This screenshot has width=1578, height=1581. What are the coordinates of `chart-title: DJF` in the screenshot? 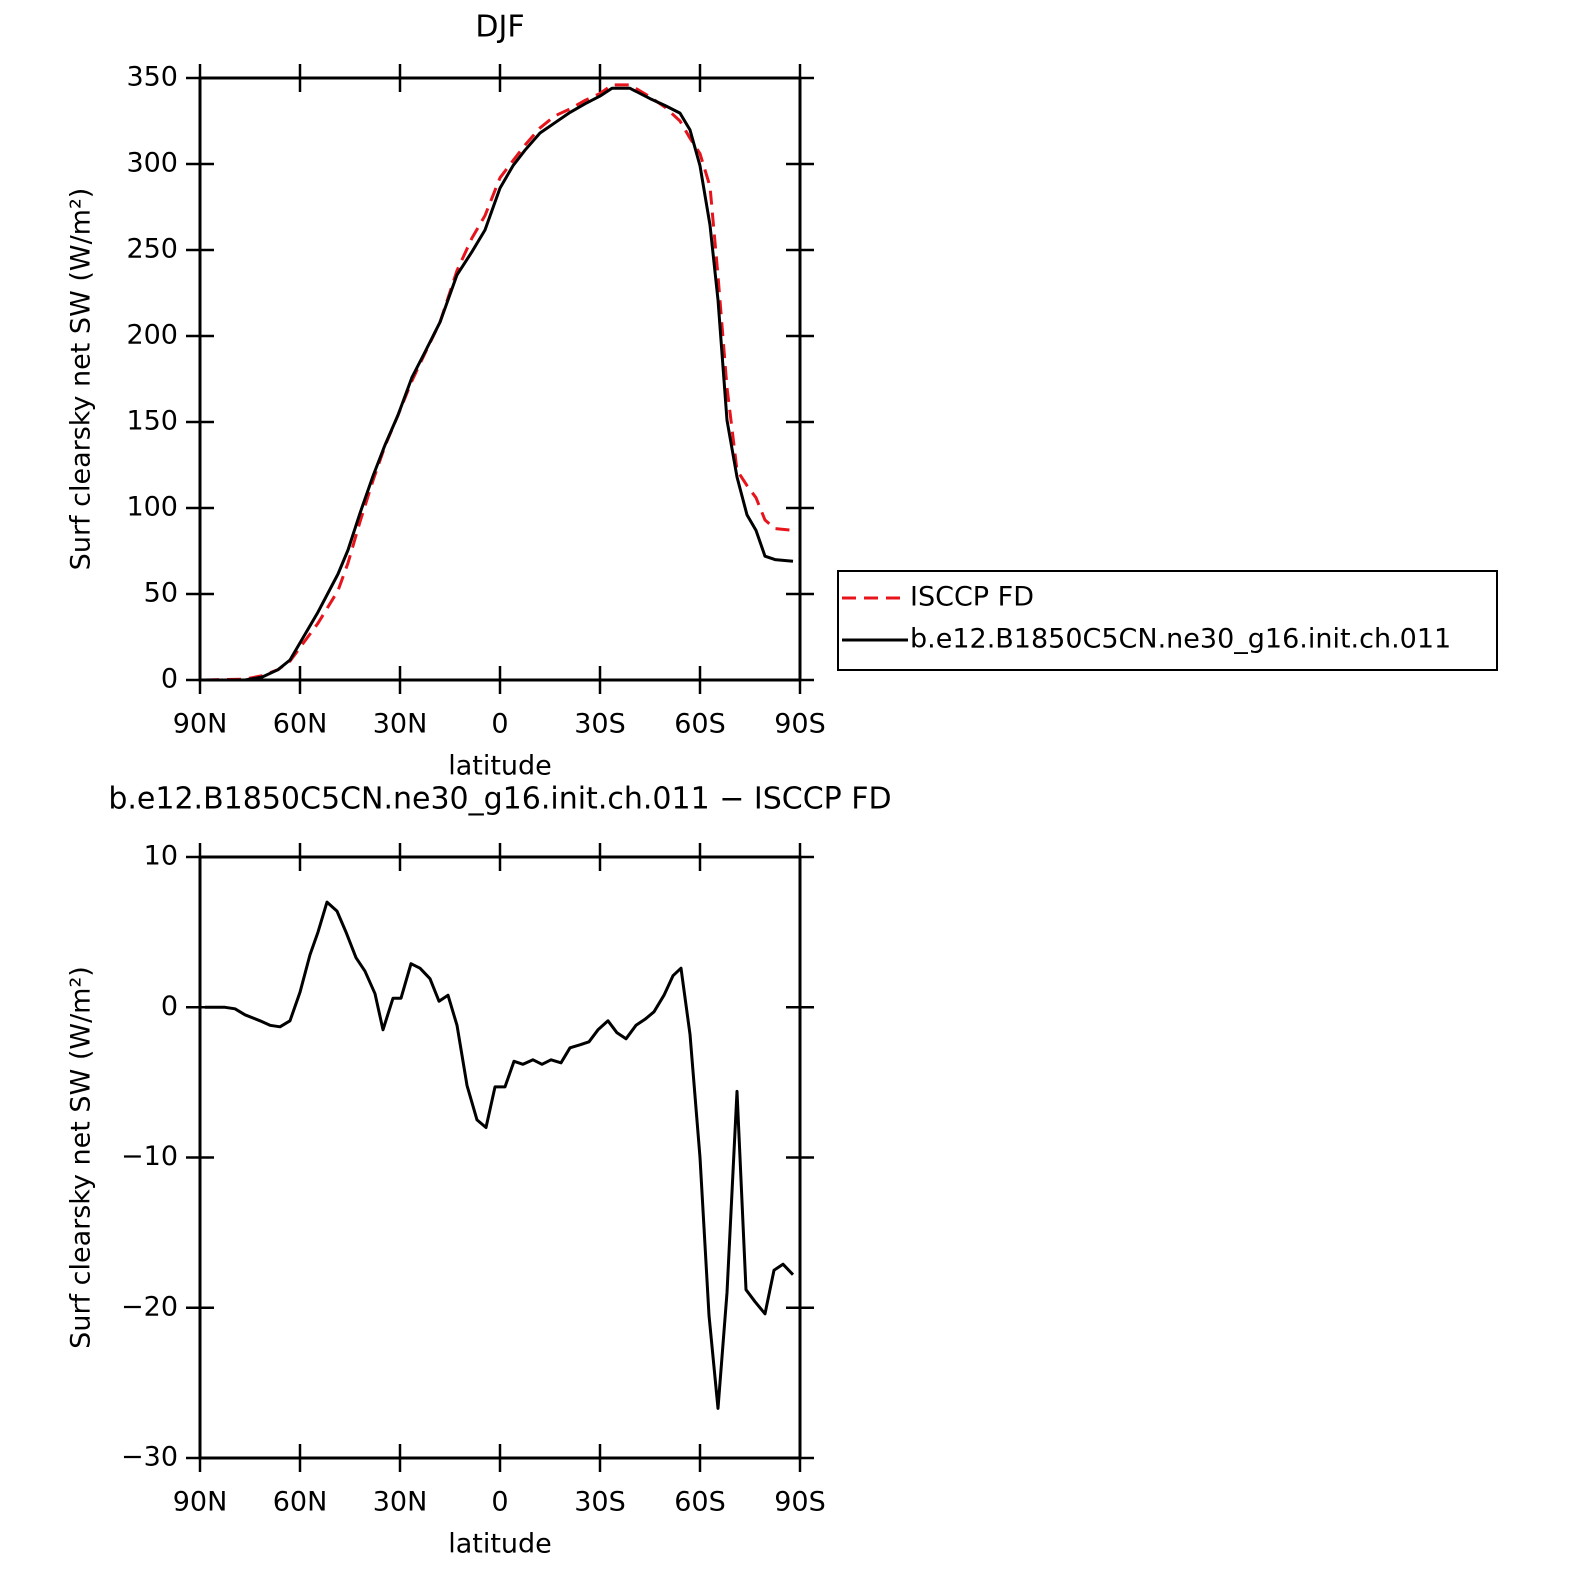 It's located at (499, 27).